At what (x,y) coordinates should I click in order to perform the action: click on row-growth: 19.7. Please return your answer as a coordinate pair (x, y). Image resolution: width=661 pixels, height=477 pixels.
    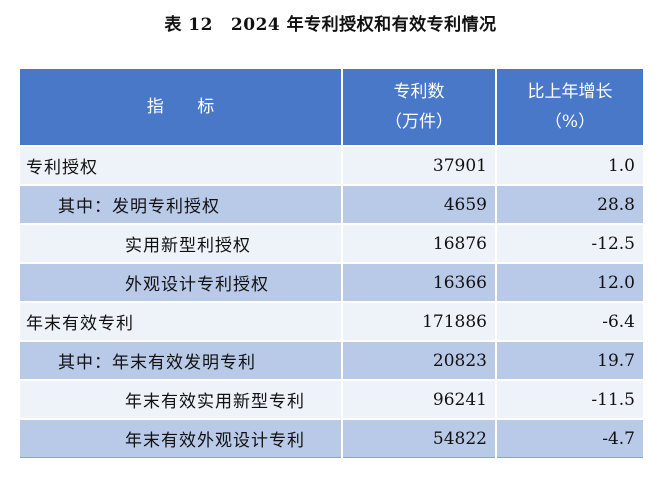
    Looking at the image, I should click on (569, 361).